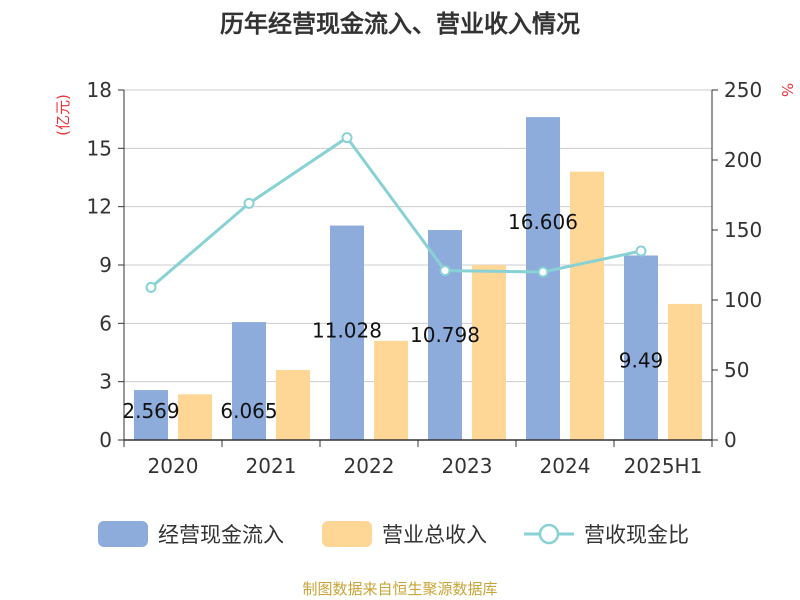  Describe the element at coordinates (549, 534) in the screenshot. I see `legend-marker` at that location.